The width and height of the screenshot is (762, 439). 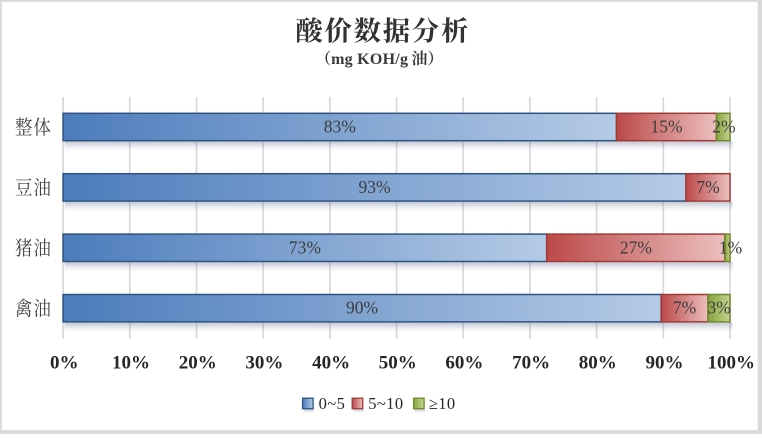 I want to click on svg-text: 60%, so click(x=464, y=362).